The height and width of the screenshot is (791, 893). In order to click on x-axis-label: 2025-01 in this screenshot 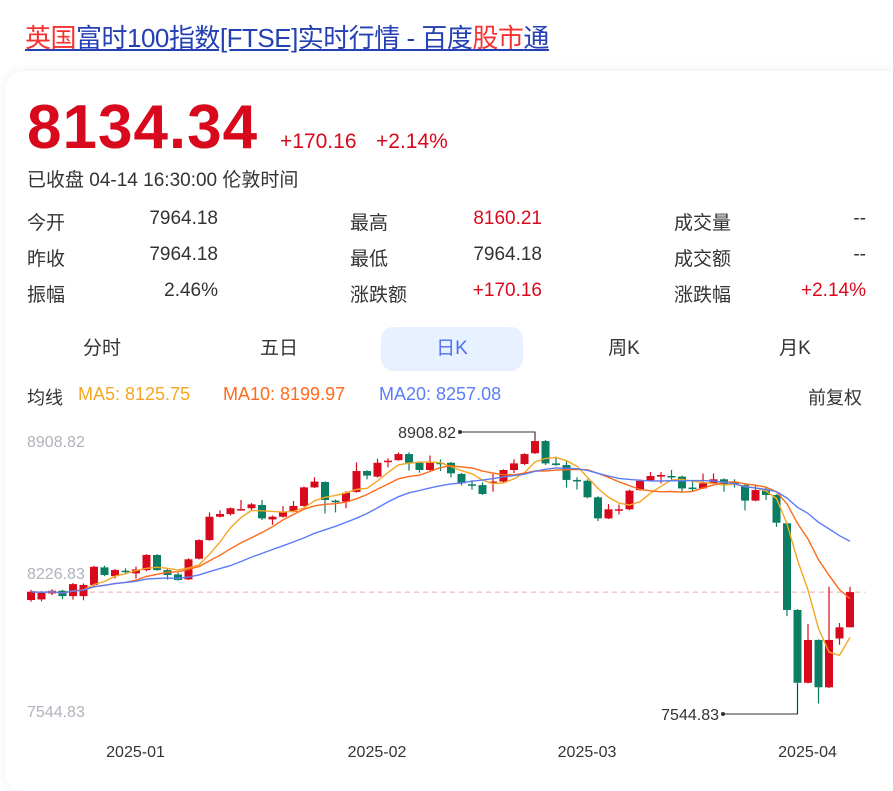, I will do `click(135, 752)`.